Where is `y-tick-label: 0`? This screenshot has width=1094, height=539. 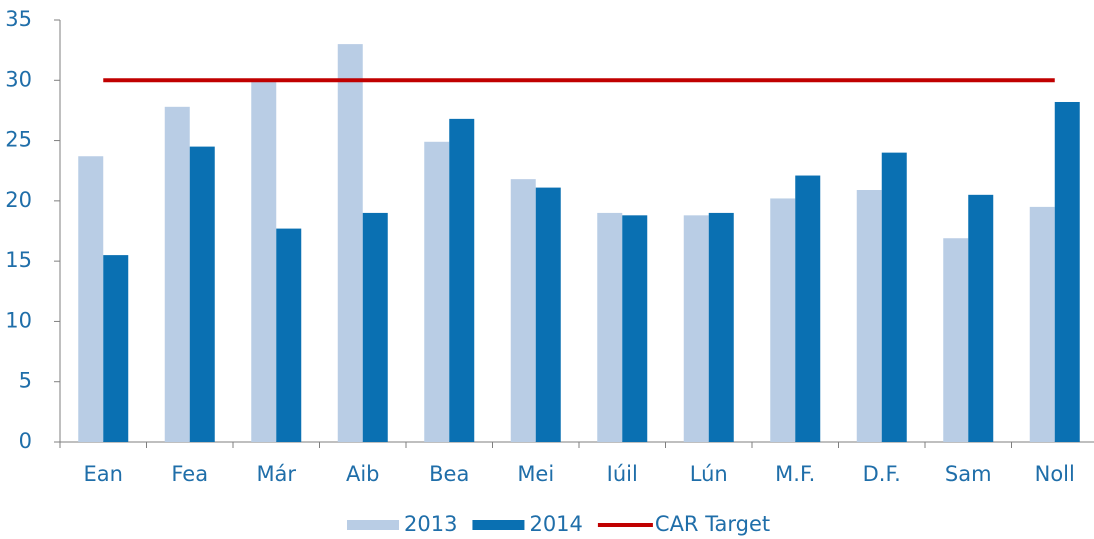 y-tick-label: 0 is located at coordinates (25, 441).